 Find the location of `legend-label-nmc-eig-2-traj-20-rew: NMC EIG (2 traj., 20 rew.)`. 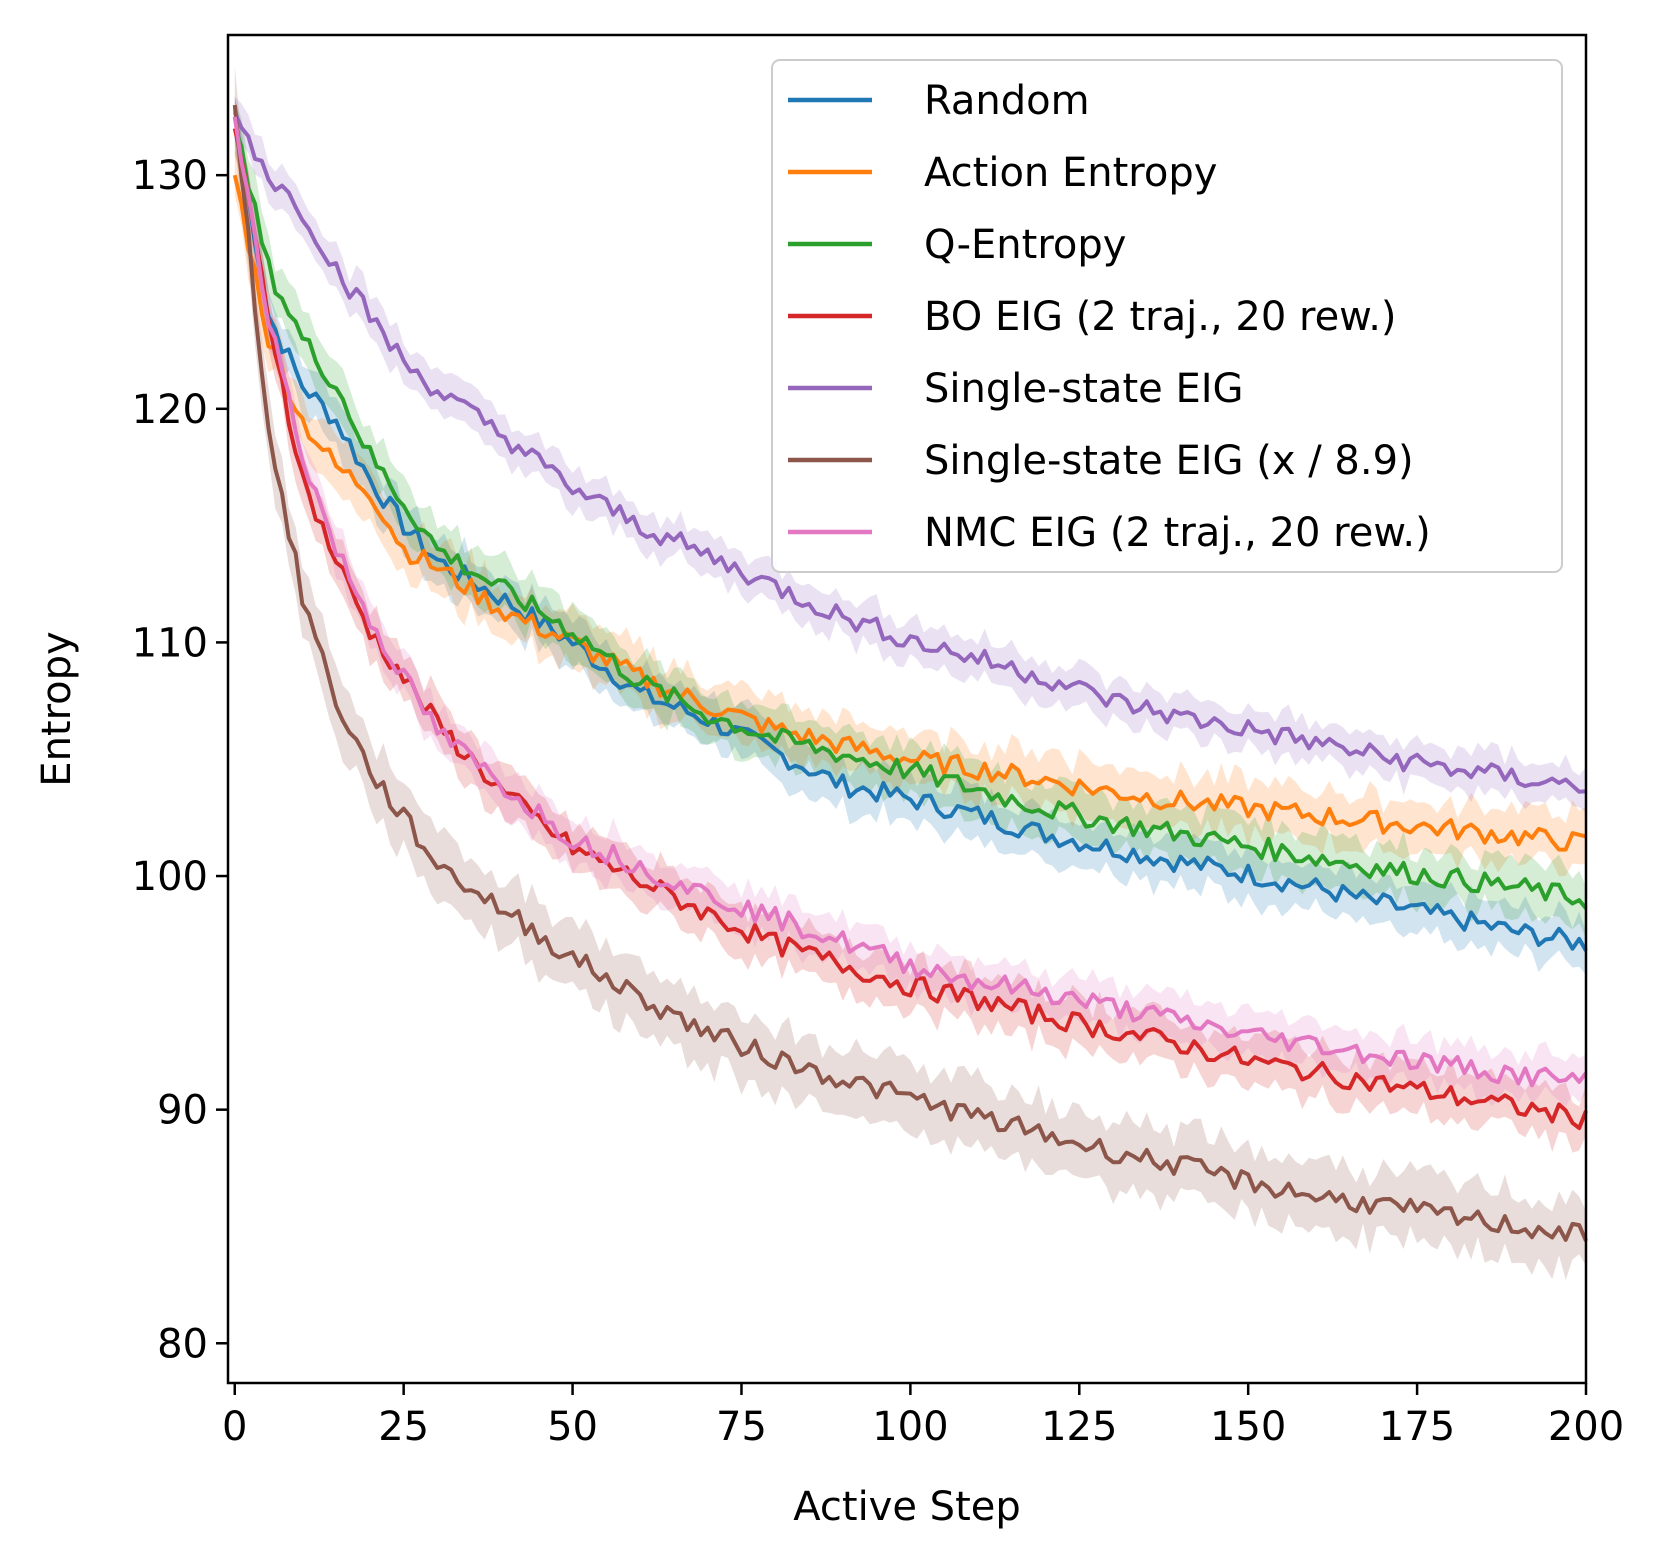

legend-label-nmc-eig-2-traj-20-rew: NMC EIG (2 traj., 20 rew.) is located at coordinates (1177, 533).